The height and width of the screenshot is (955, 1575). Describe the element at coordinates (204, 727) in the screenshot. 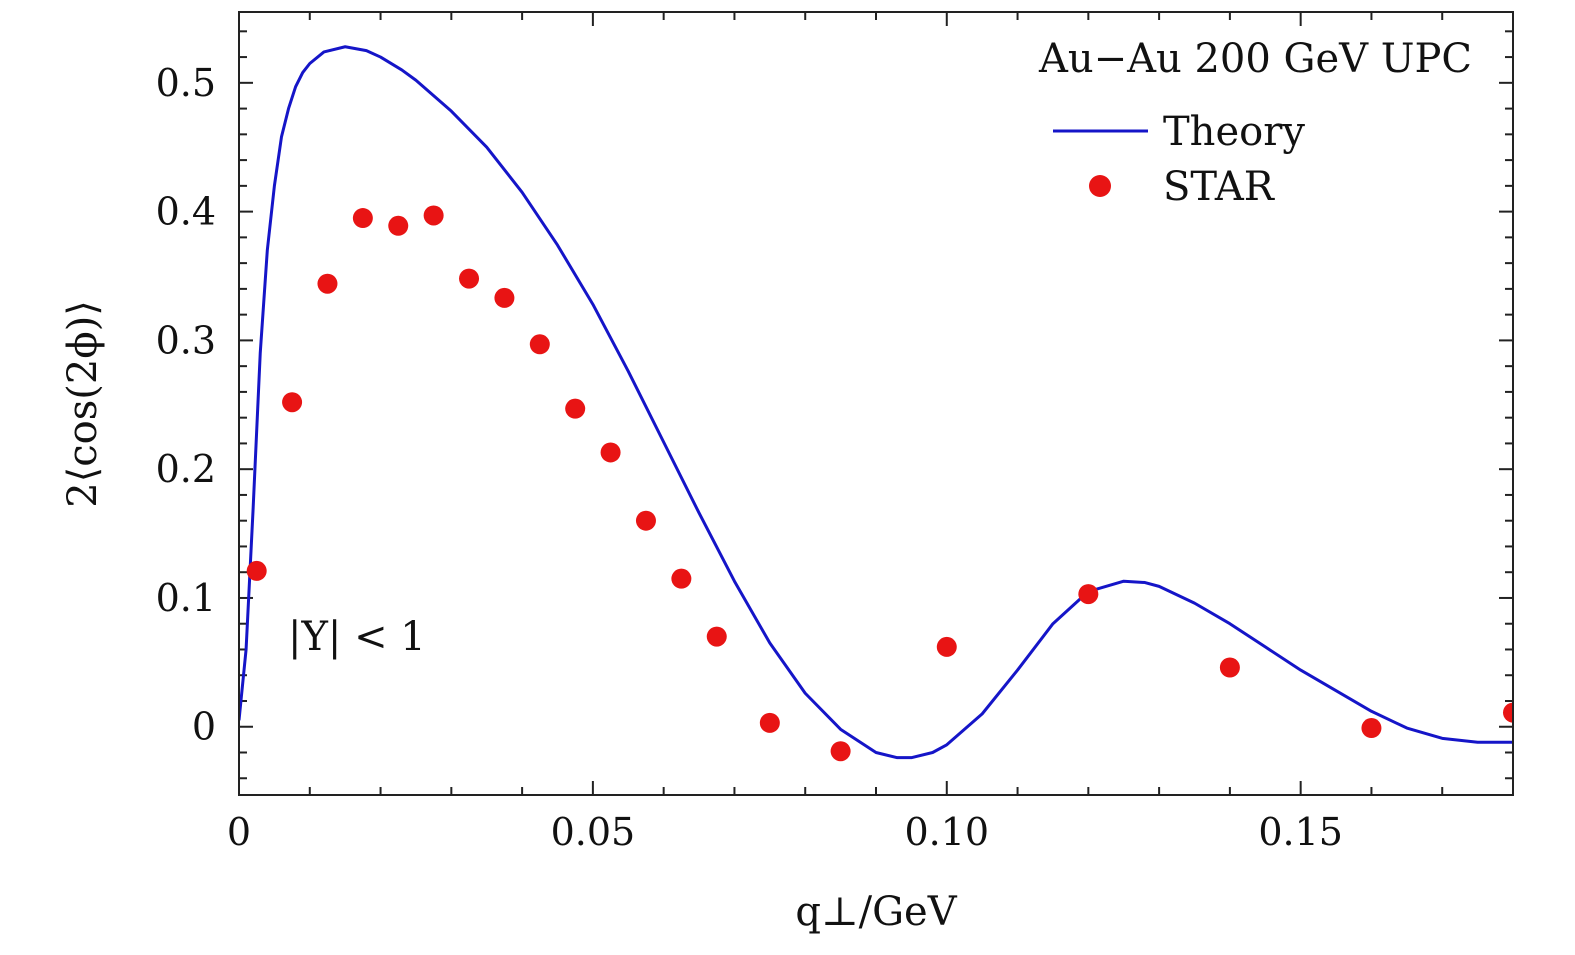

I see `y-tick-label: 0` at that location.